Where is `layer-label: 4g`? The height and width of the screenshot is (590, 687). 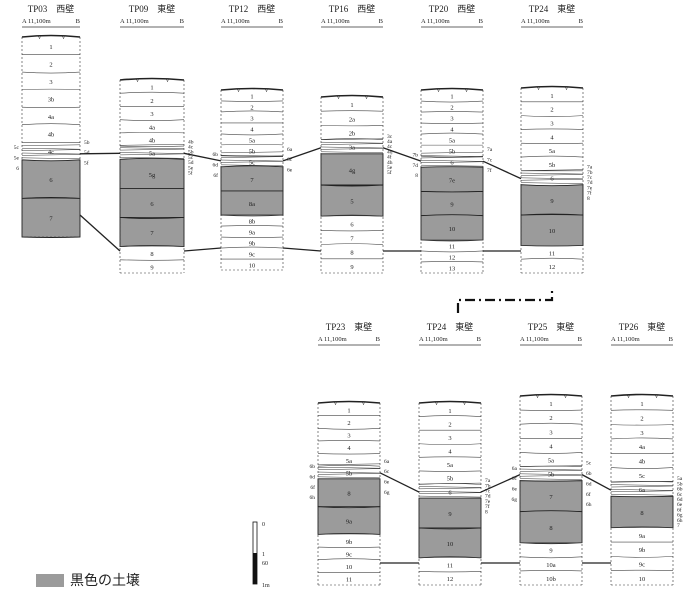
layer-label: 4g is located at coordinates (352, 170).